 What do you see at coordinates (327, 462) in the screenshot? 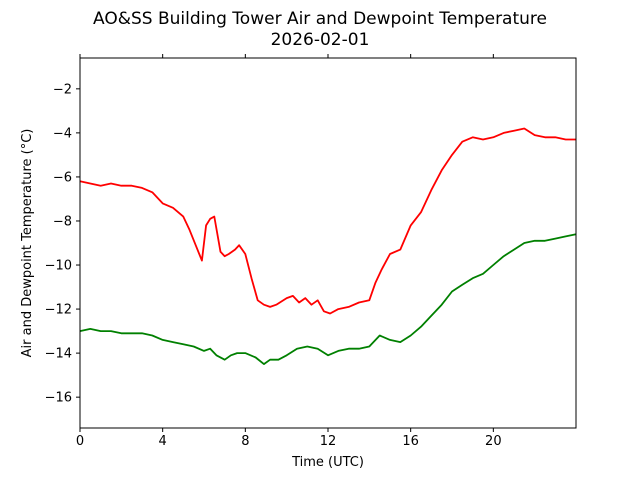
I see `x-axis-label: Time (UTC)` at bounding box center [327, 462].